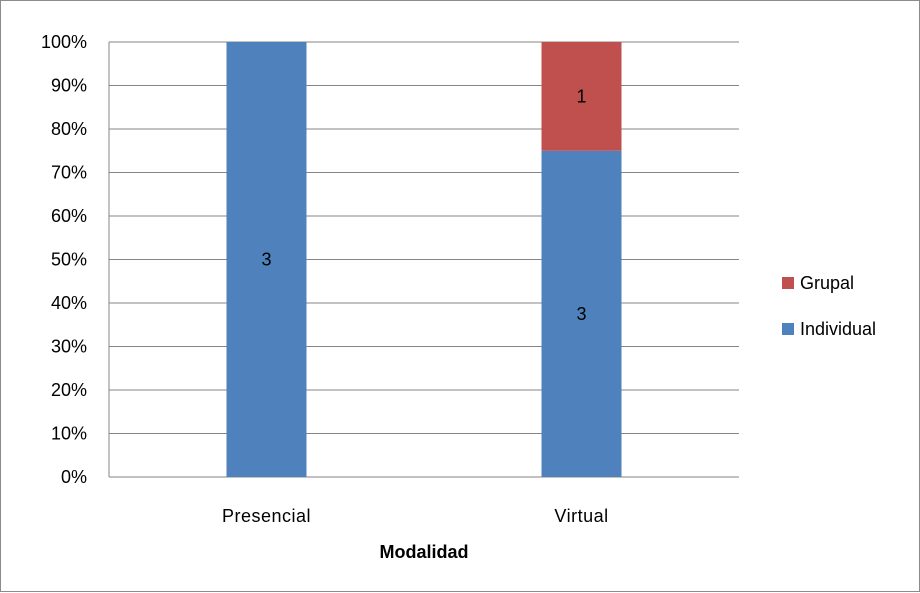 The image size is (920, 593). Describe the element at coordinates (266, 516) in the screenshot. I see `x-tick-label: Presencial` at that location.